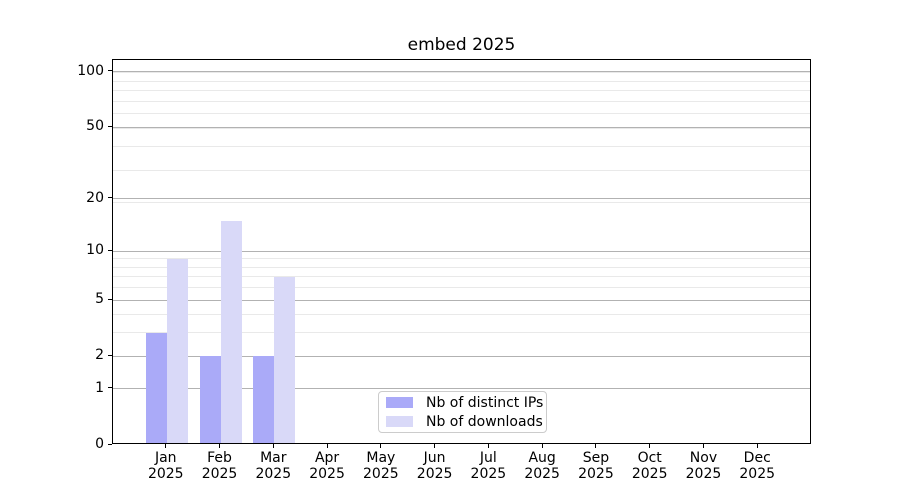 This screenshot has height=500, width=900. I want to click on x-tick-month: Apr, so click(327, 458).